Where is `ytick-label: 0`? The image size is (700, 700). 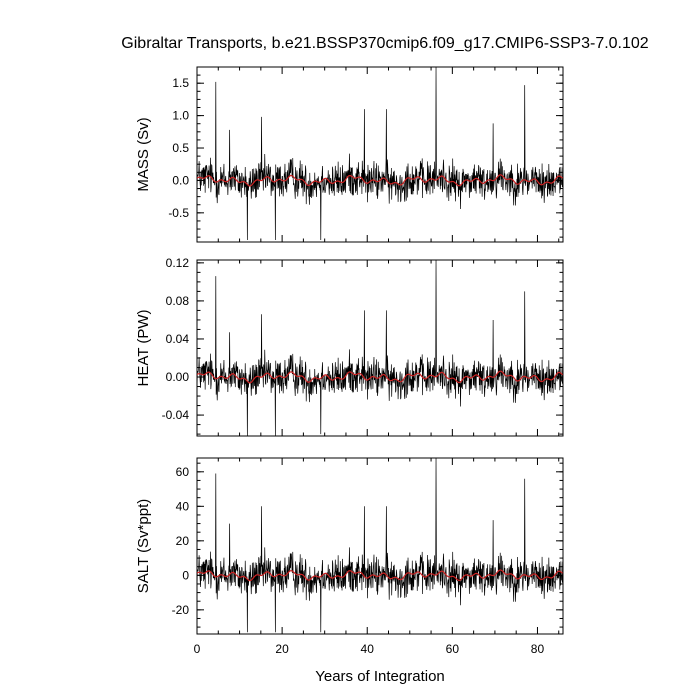
ytick-label: 0 is located at coordinates (185, 575).